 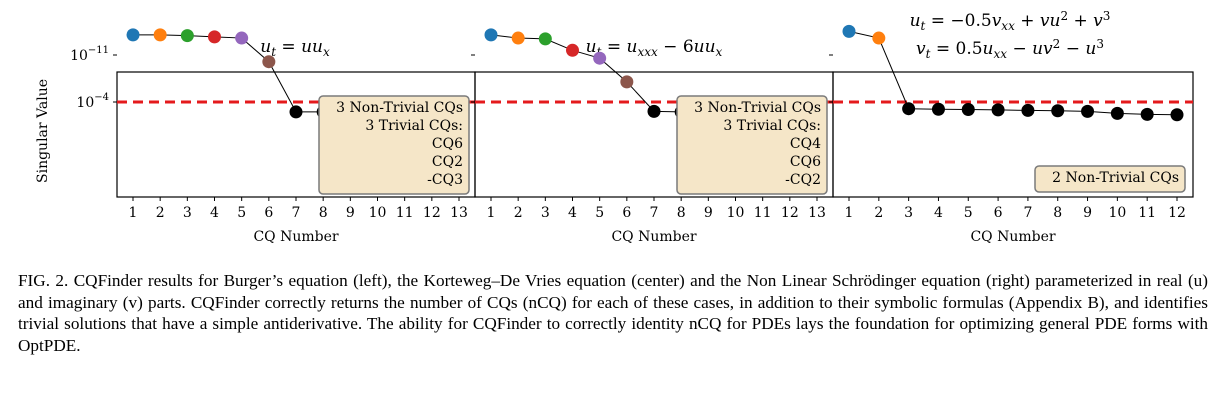 I want to click on panel-1-title: ut = uux, so click(x=295, y=48).